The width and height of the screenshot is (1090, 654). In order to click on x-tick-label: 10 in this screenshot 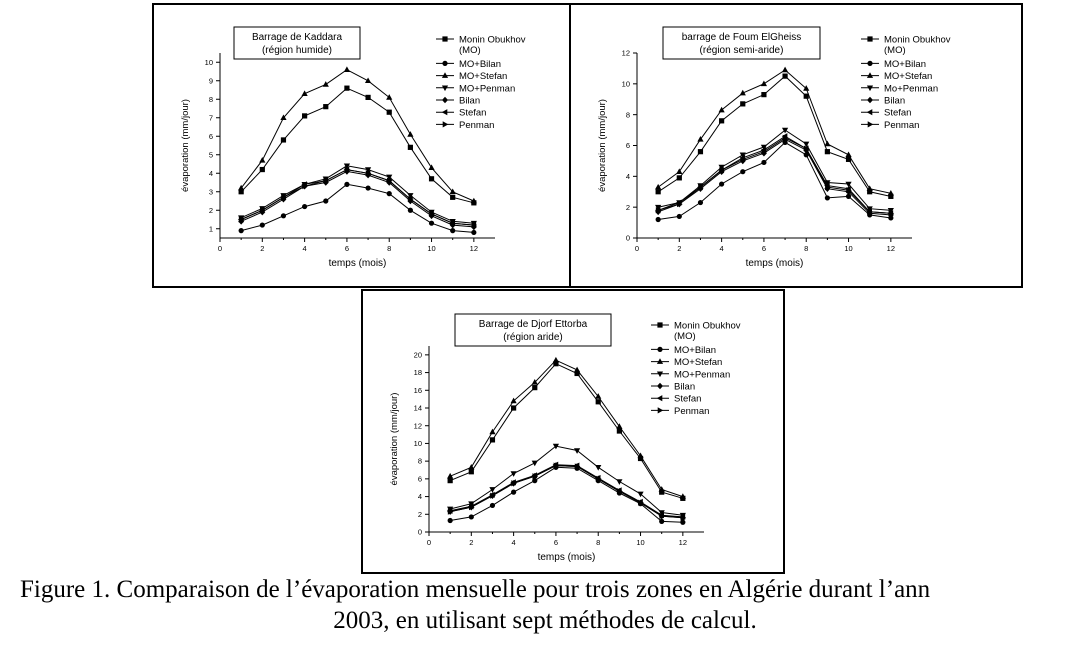, I will do `click(848, 248)`.